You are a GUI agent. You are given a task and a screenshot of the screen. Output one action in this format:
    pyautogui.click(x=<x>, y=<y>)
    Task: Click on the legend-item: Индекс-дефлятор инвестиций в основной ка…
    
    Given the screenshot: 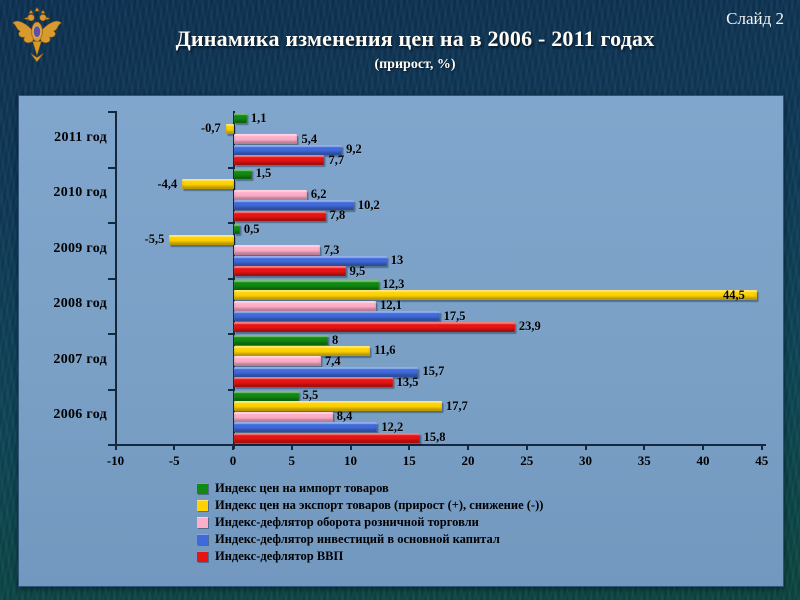 What is the action you would take?
    pyautogui.click(x=348, y=539)
    